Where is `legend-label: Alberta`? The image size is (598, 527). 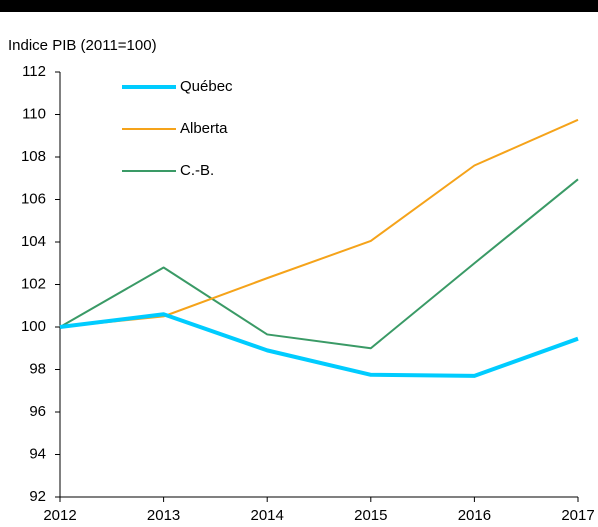
legend-label: Alberta is located at coordinates (204, 128).